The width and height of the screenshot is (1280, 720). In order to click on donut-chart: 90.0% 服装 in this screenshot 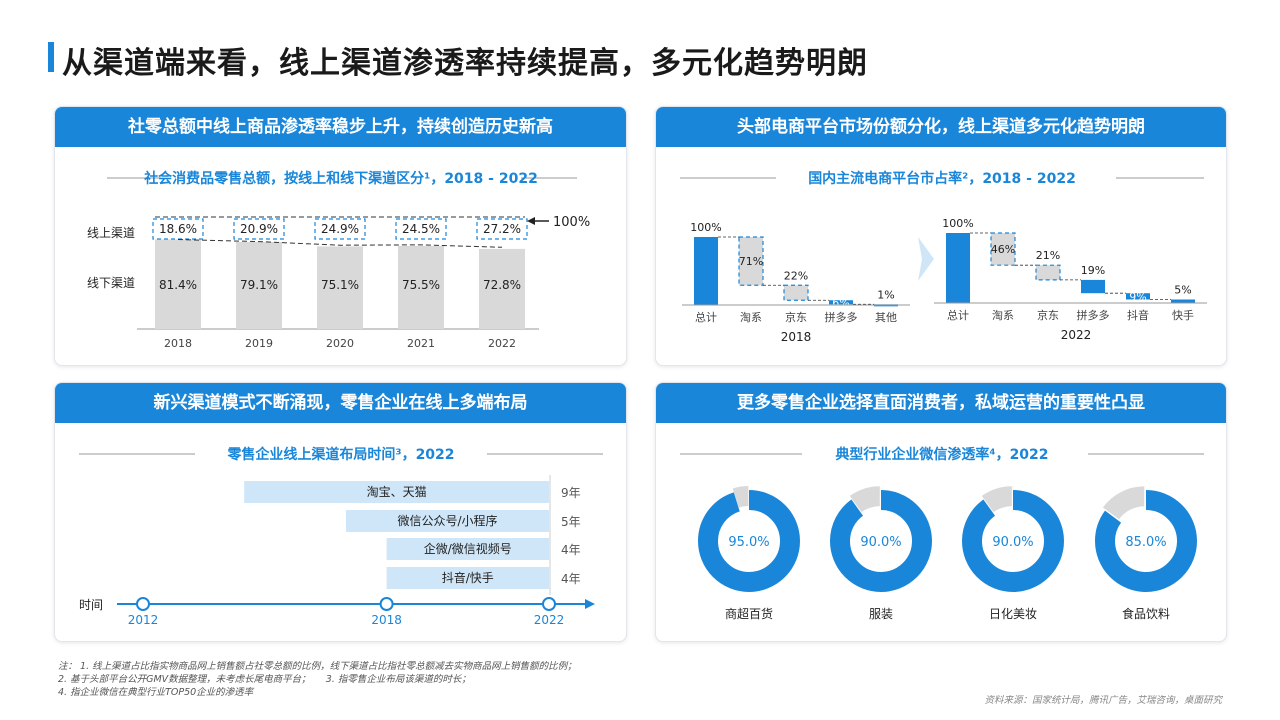, I will do `click(880, 553)`.